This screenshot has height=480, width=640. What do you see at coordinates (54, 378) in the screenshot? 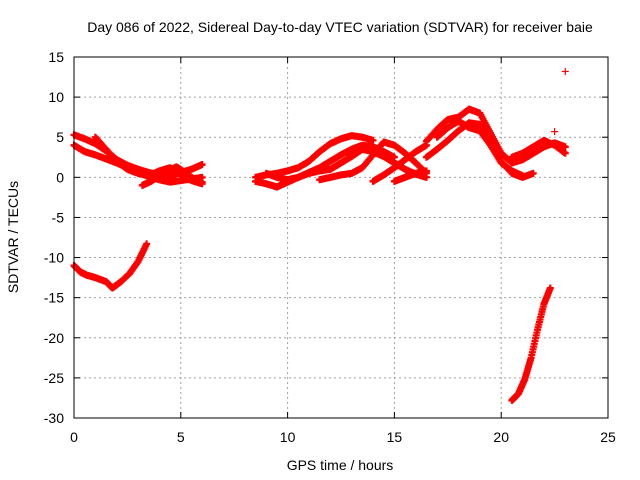
I see `y-tick-label: -25` at bounding box center [54, 378].